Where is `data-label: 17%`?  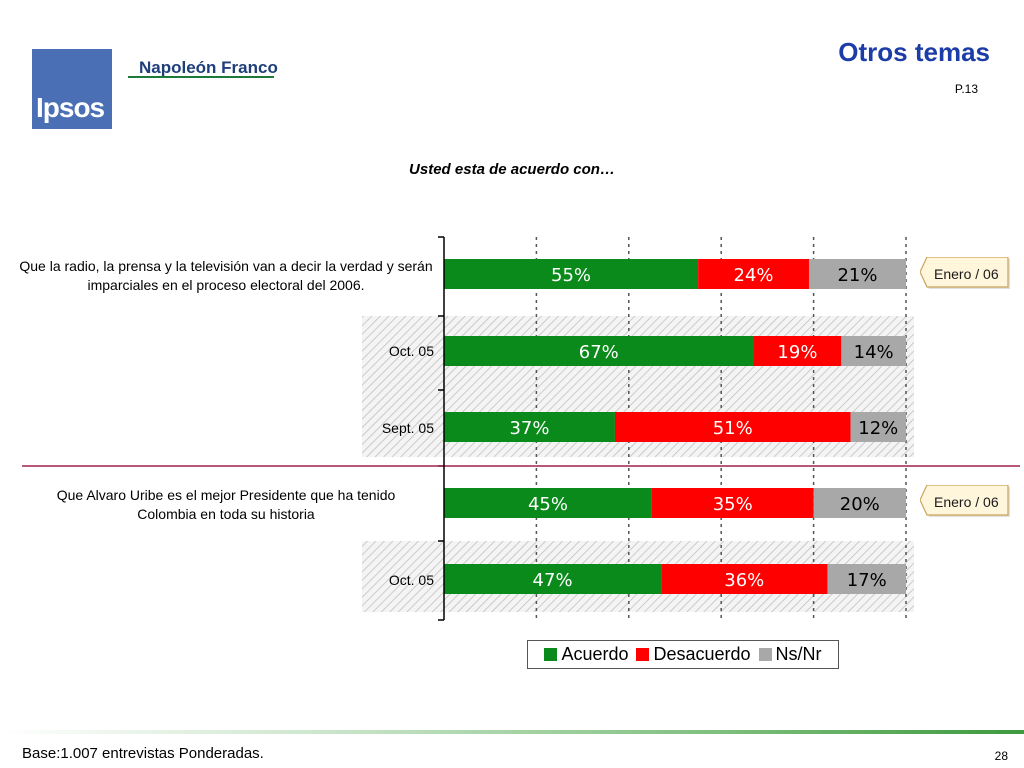 data-label: 17% is located at coordinates (867, 580).